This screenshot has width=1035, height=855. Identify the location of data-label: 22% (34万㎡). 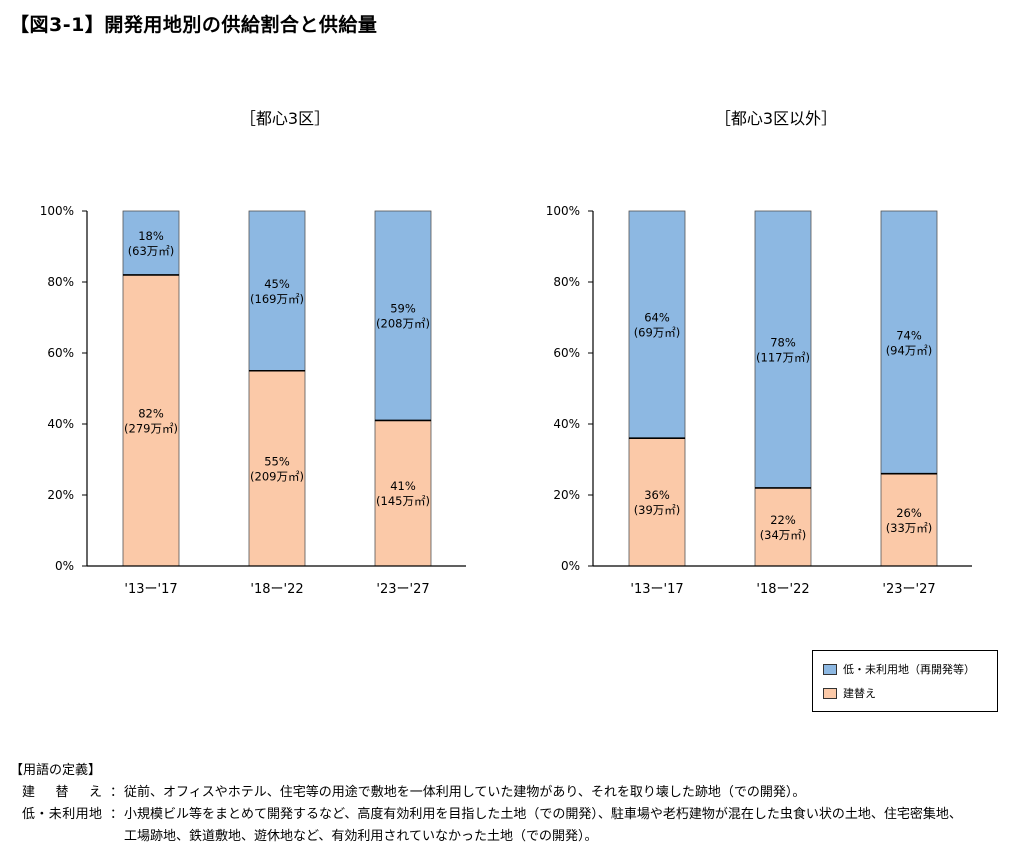
(783, 527).